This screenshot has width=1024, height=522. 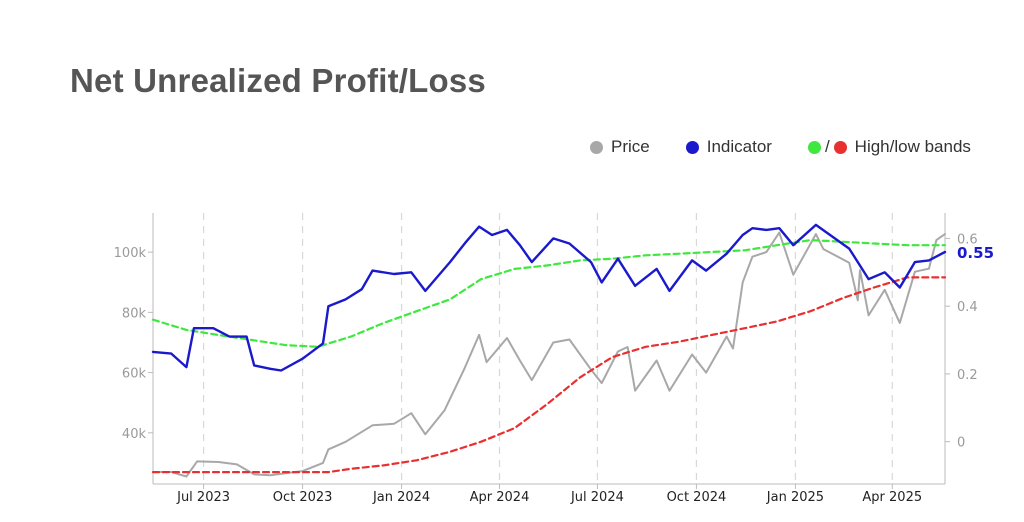 What do you see at coordinates (401, 497) in the screenshot?
I see `x-tick-label: Jan 2024` at bounding box center [401, 497].